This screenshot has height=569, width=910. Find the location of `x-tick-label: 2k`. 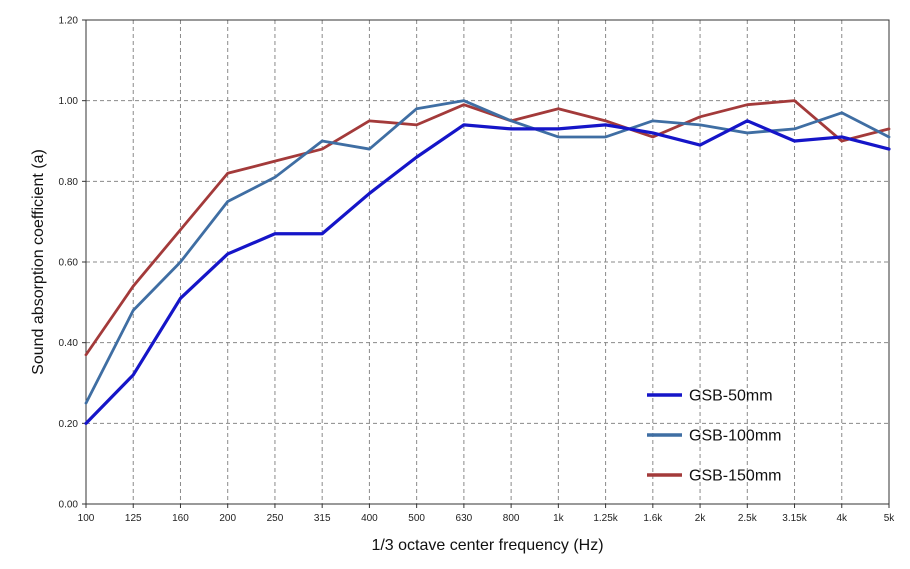

x-tick-label: 2k is located at coordinates (701, 518).